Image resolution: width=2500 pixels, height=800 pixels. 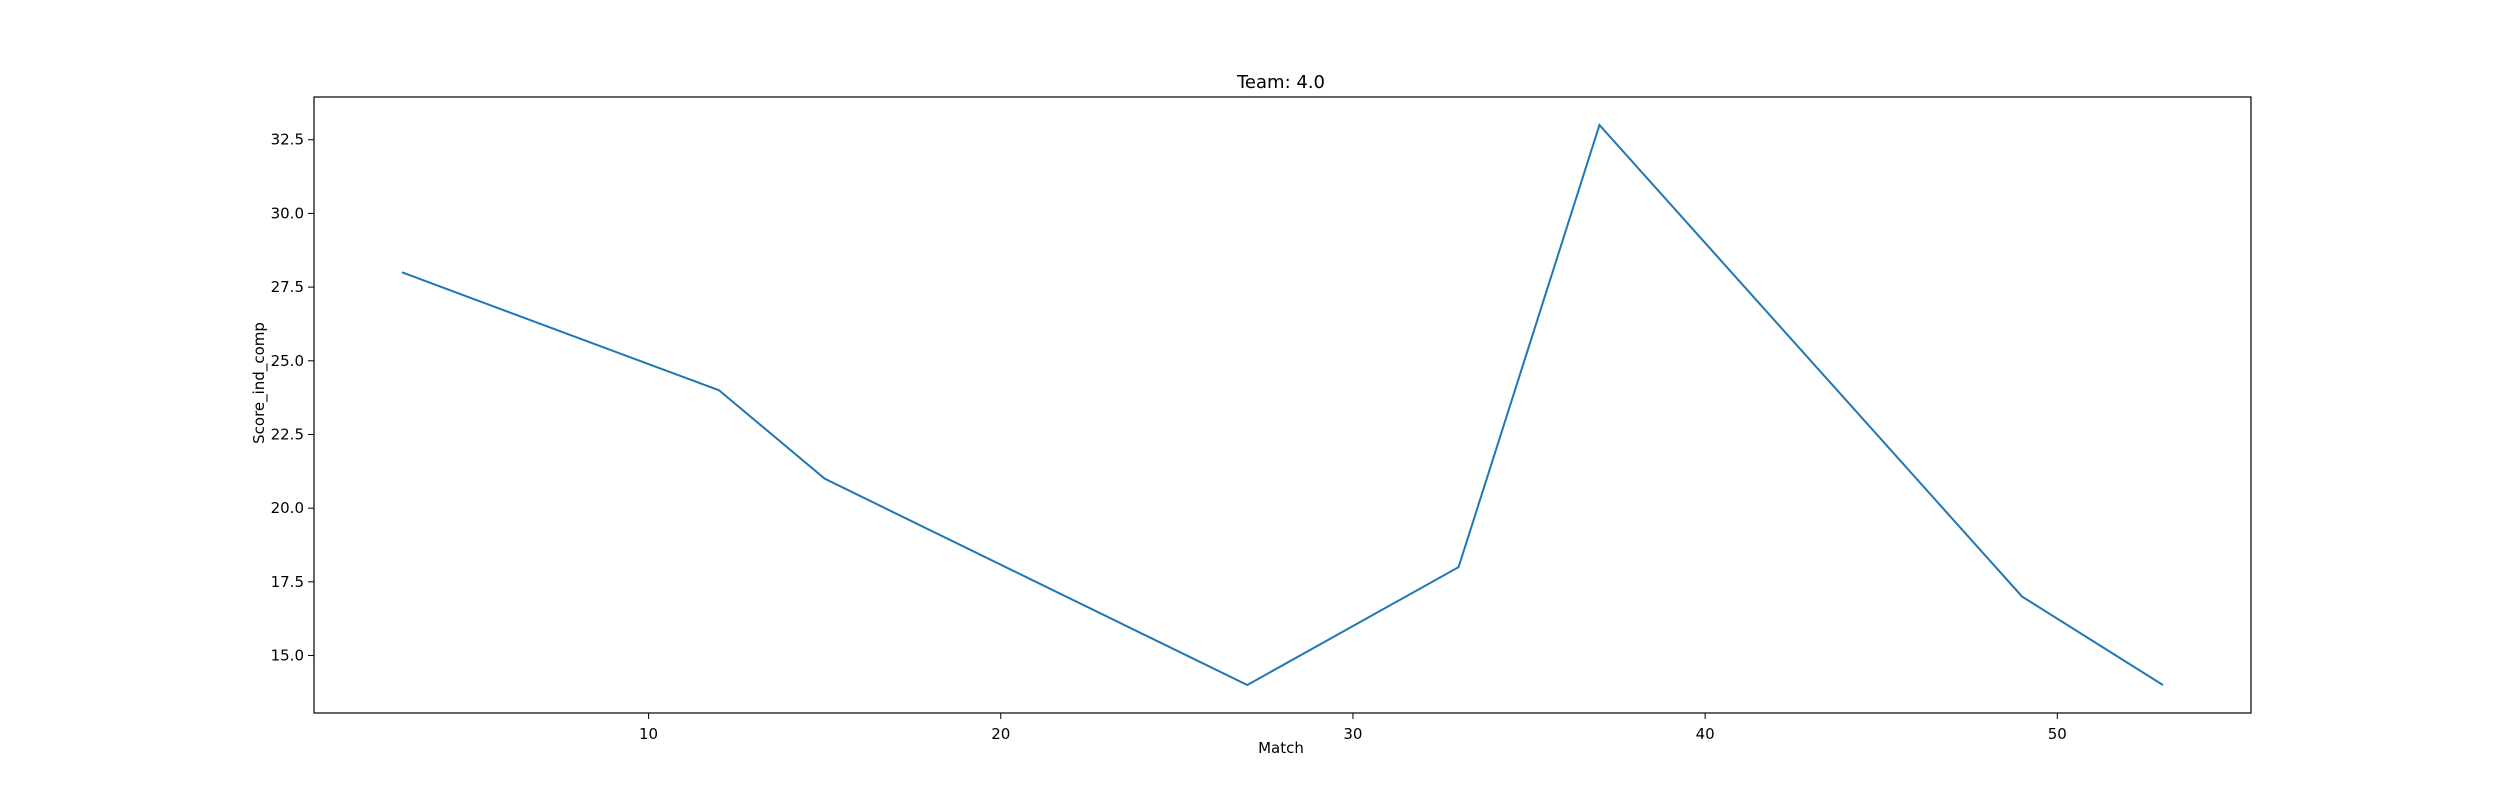 What do you see at coordinates (2057, 734) in the screenshot?
I see `x-tick-label: 50` at bounding box center [2057, 734].